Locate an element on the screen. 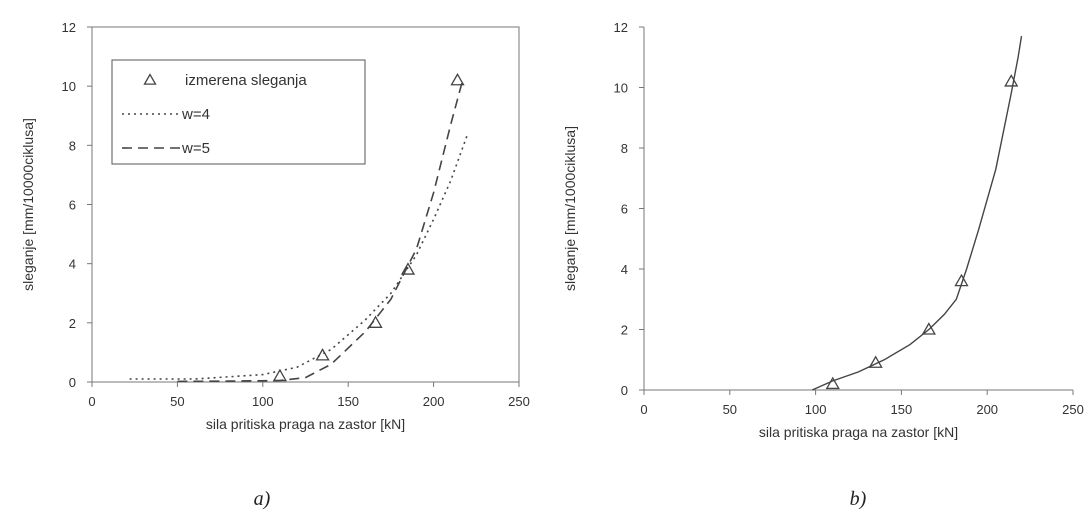 This screenshot has height=512, width=1089. y-axis-label: sleganje [mm/1000ciklusa] is located at coordinates (570, 208).